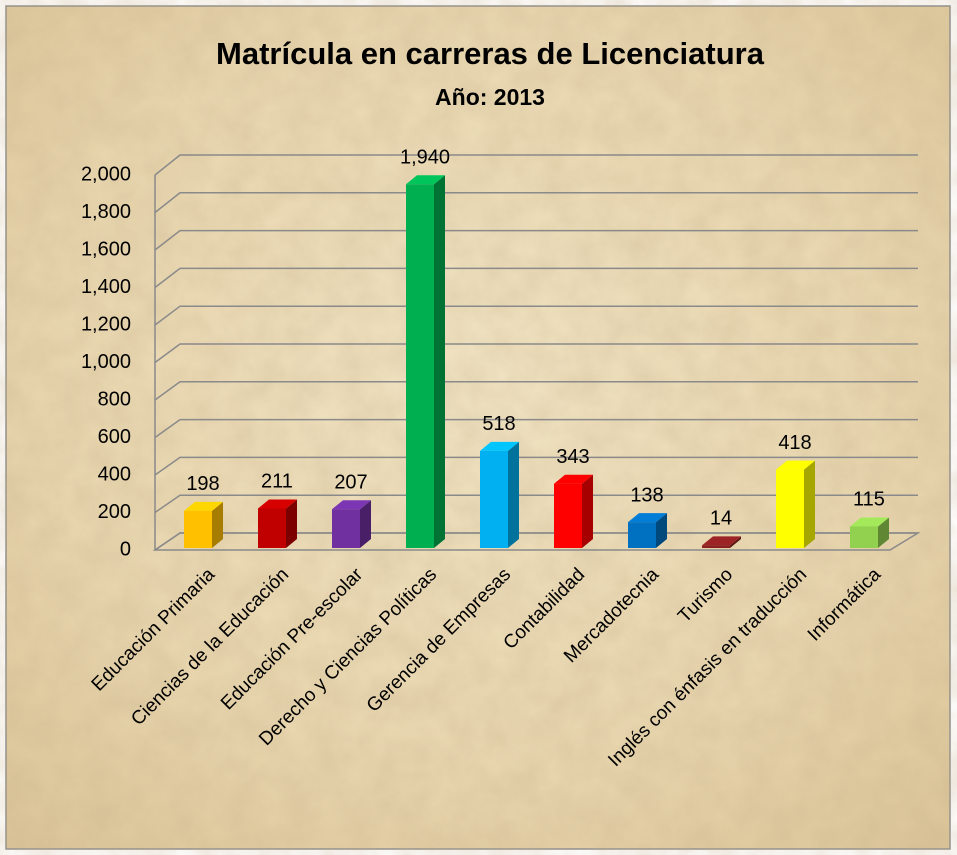 This screenshot has width=957, height=855. I want to click on chart-subtitle: Año: 2013, so click(490, 97).